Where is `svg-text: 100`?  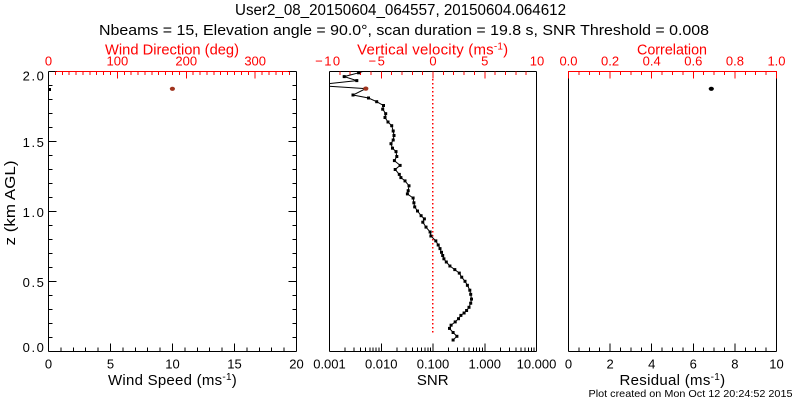 svg-text: 100 is located at coordinates (118, 61).